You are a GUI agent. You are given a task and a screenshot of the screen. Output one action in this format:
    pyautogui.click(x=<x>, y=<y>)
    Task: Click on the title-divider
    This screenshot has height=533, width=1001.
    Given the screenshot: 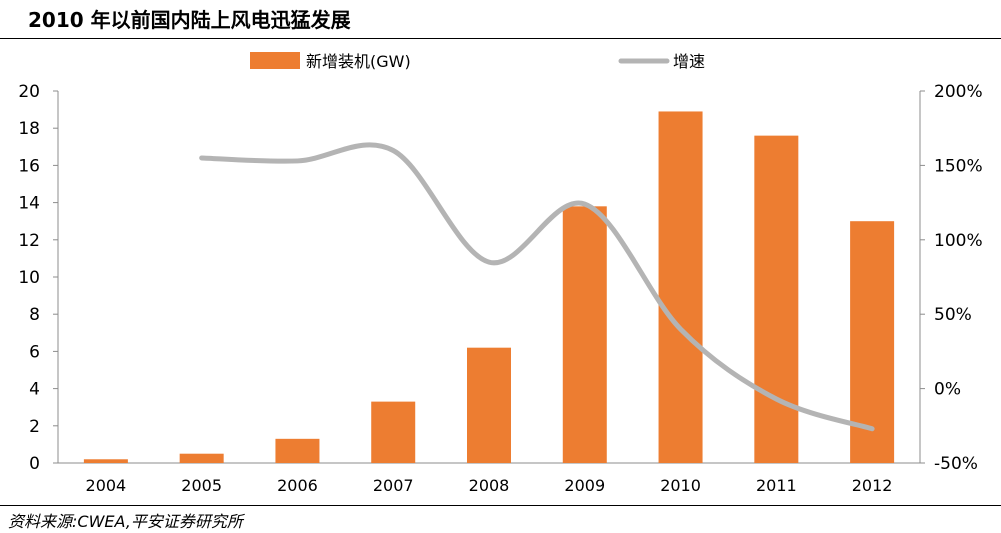 What is the action you would take?
    pyautogui.click(x=500, y=38)
    